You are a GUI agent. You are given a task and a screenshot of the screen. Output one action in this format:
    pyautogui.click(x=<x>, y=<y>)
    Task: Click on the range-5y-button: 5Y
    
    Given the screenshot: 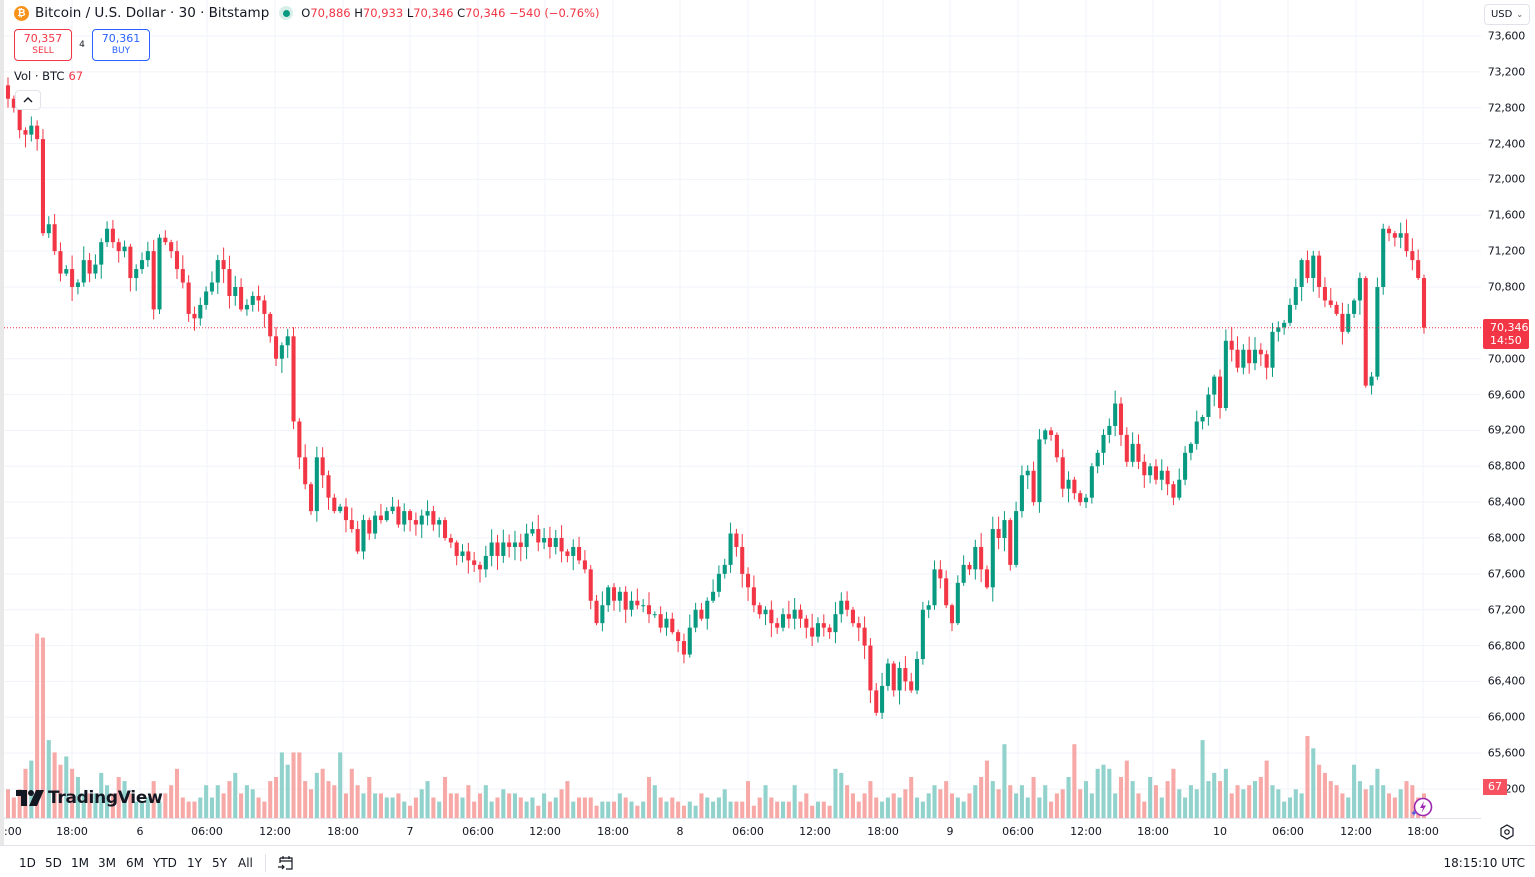 What is the action you would take?
    pyautogui.click(x=219, y=863)
    